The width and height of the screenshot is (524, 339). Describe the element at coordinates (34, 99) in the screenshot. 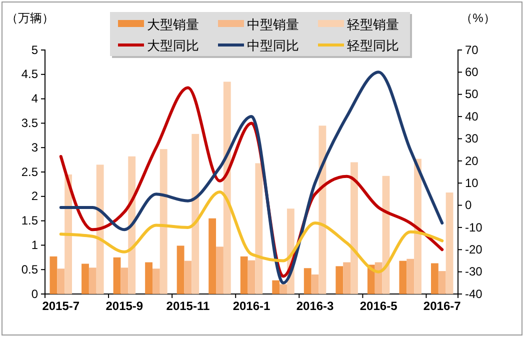

I see `y-tick-label: 4` at that location.